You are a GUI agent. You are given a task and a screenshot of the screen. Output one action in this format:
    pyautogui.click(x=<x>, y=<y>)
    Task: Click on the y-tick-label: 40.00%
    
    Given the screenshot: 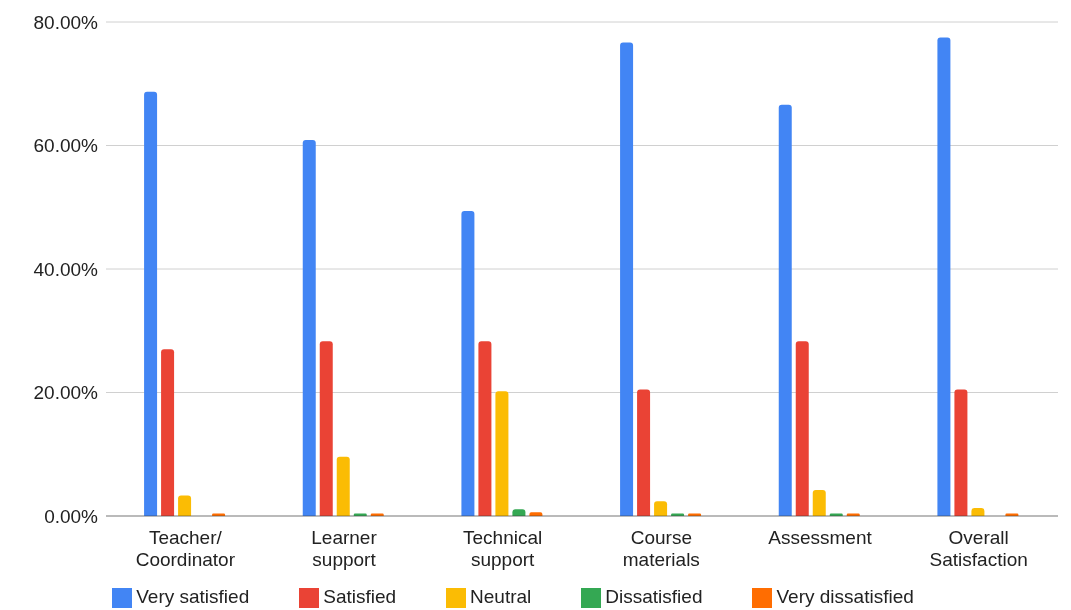 What is the action you would take?
    pyautogui.click(x=66, y=269)
    